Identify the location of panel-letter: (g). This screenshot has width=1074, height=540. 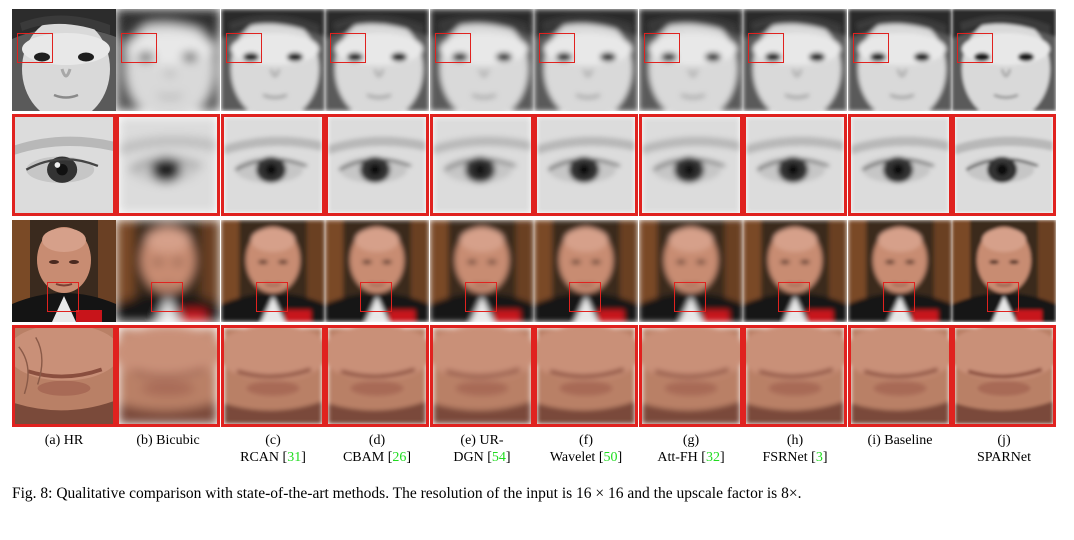
(691, 440).